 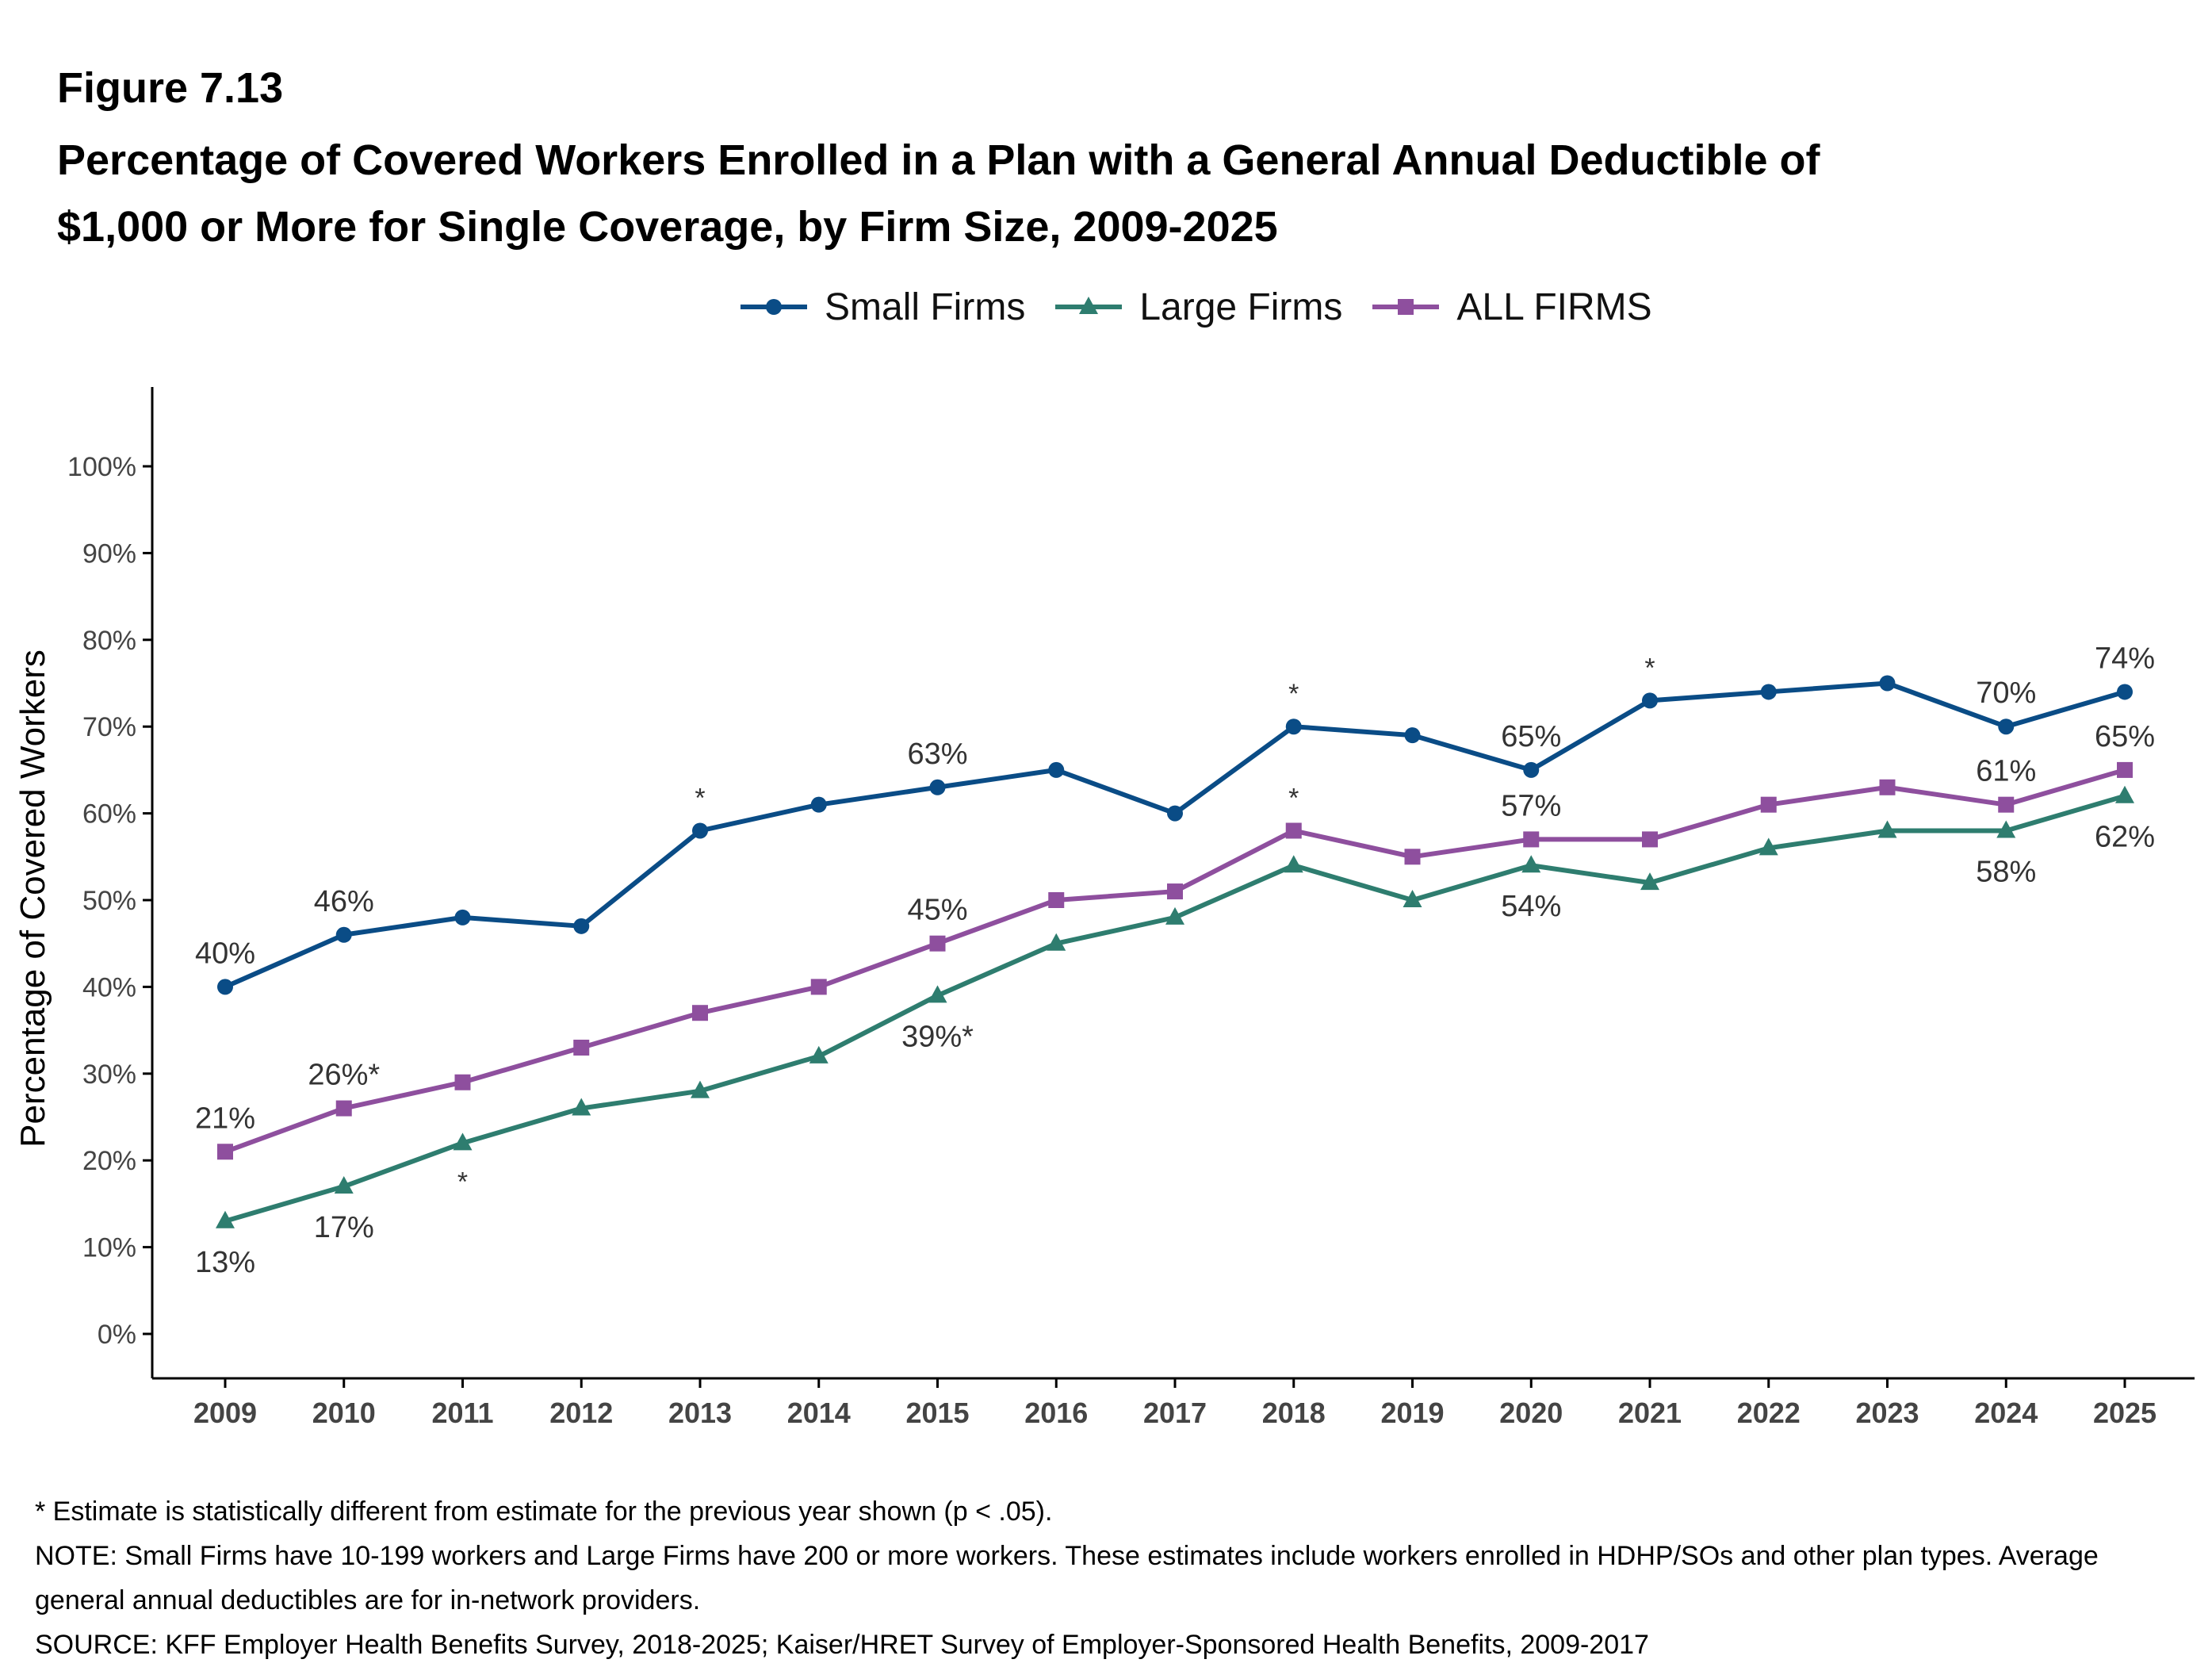 I want to click on x-tick-label: 2014, so click(x=819, y=1413).